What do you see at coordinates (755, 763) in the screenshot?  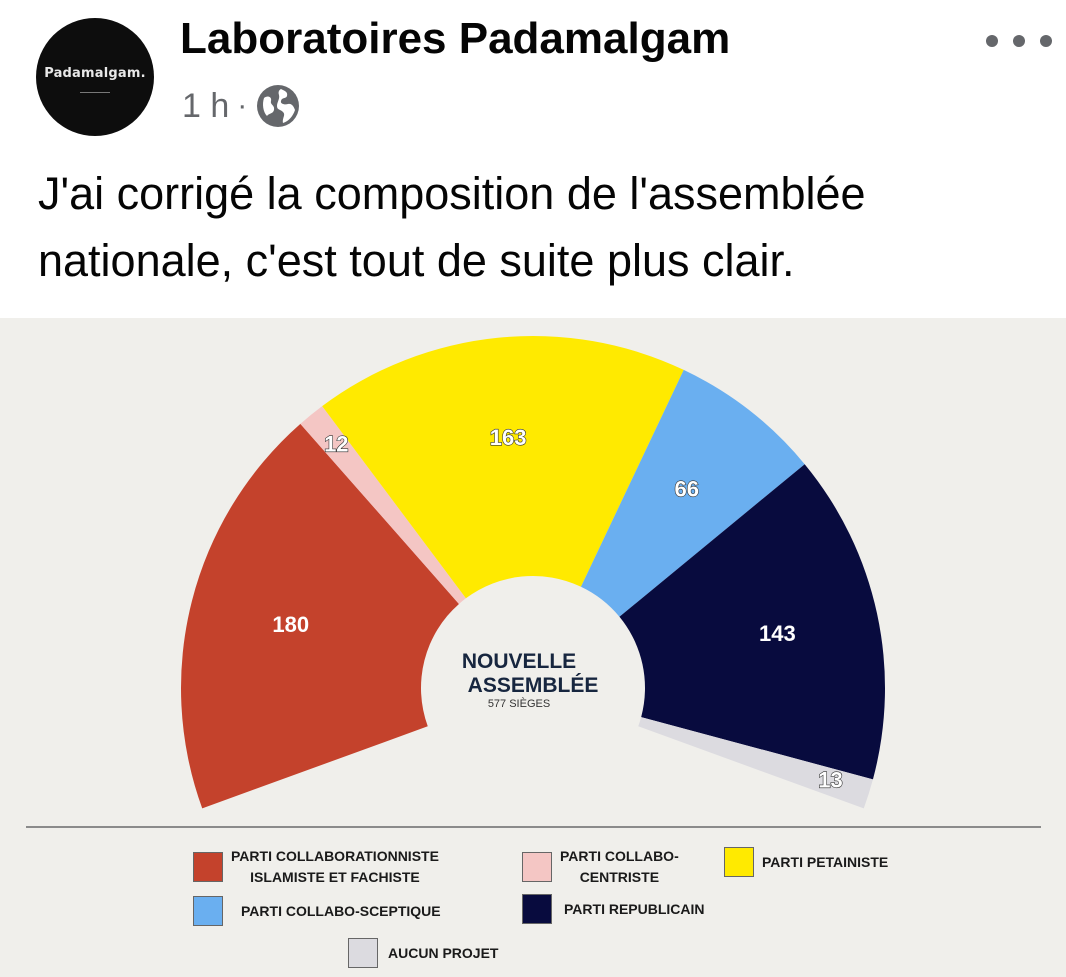 I see `seat-segment-aucun-projet` at bounding box center [755, 763].